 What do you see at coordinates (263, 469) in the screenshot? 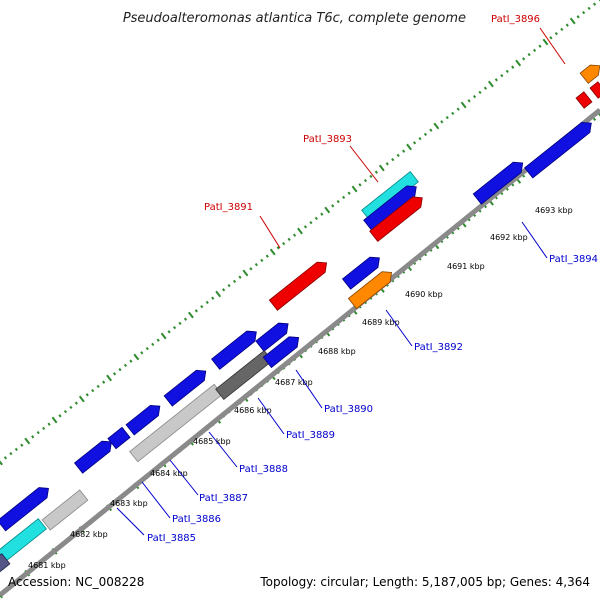
I see `gene-label: PatI_3888` at bounding box center [263, 469].